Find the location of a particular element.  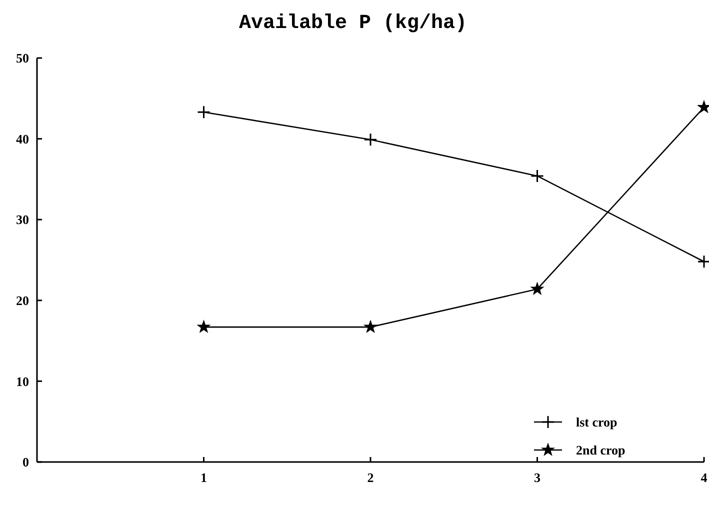

y-tick-label: 50 is located at coordinates (22, 58).